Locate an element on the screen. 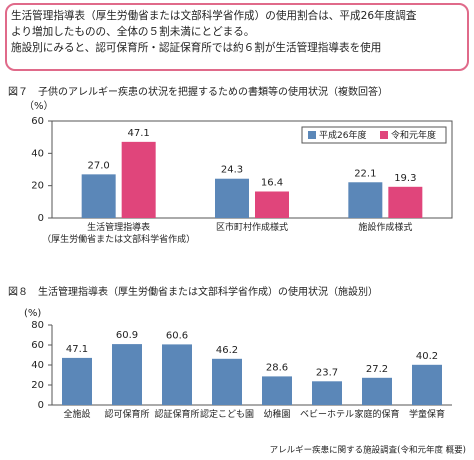 This screenshot has width=474, height=460. value-label: 22.1 is located at coordinates (365, 173).